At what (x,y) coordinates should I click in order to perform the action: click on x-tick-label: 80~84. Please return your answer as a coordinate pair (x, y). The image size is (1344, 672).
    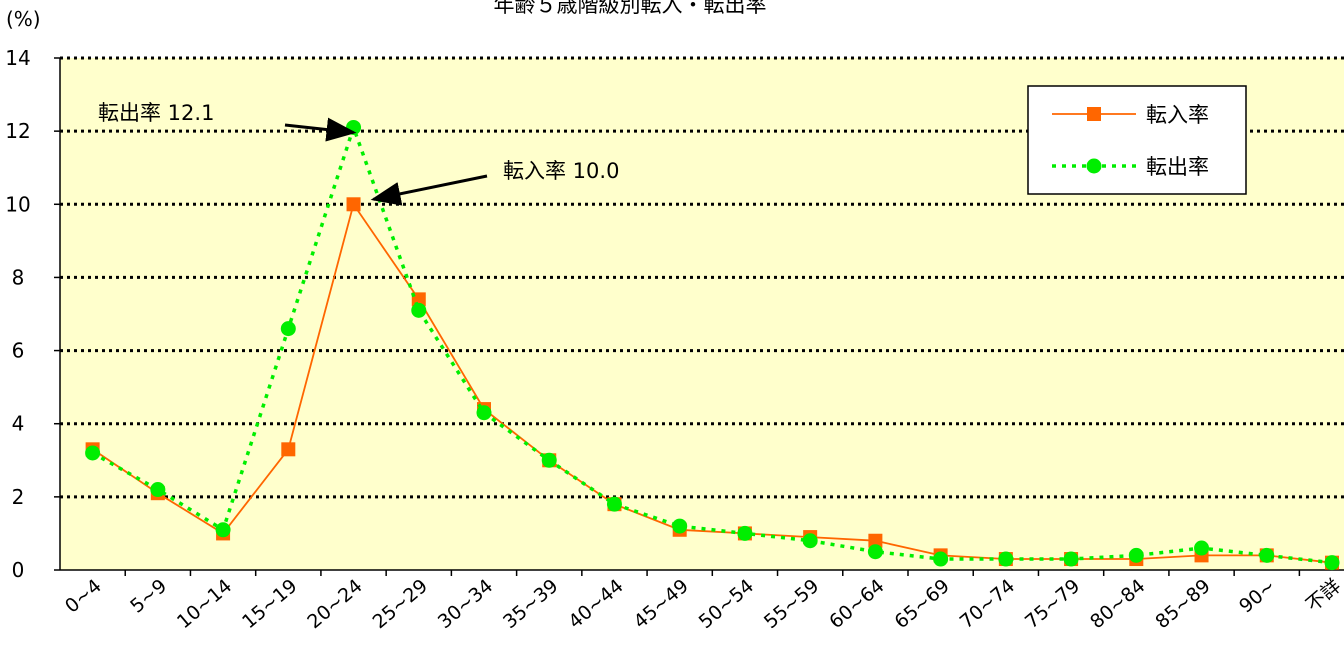
    Looking at the image, I should click on (1117, 604).